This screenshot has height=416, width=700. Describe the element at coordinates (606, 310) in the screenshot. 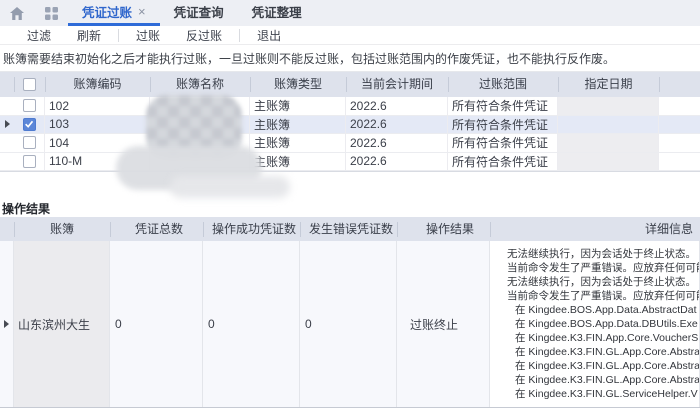

I see `detail-stack-line: 在 Kingdee.BOS.App.Data.AbstractDat` at that location.